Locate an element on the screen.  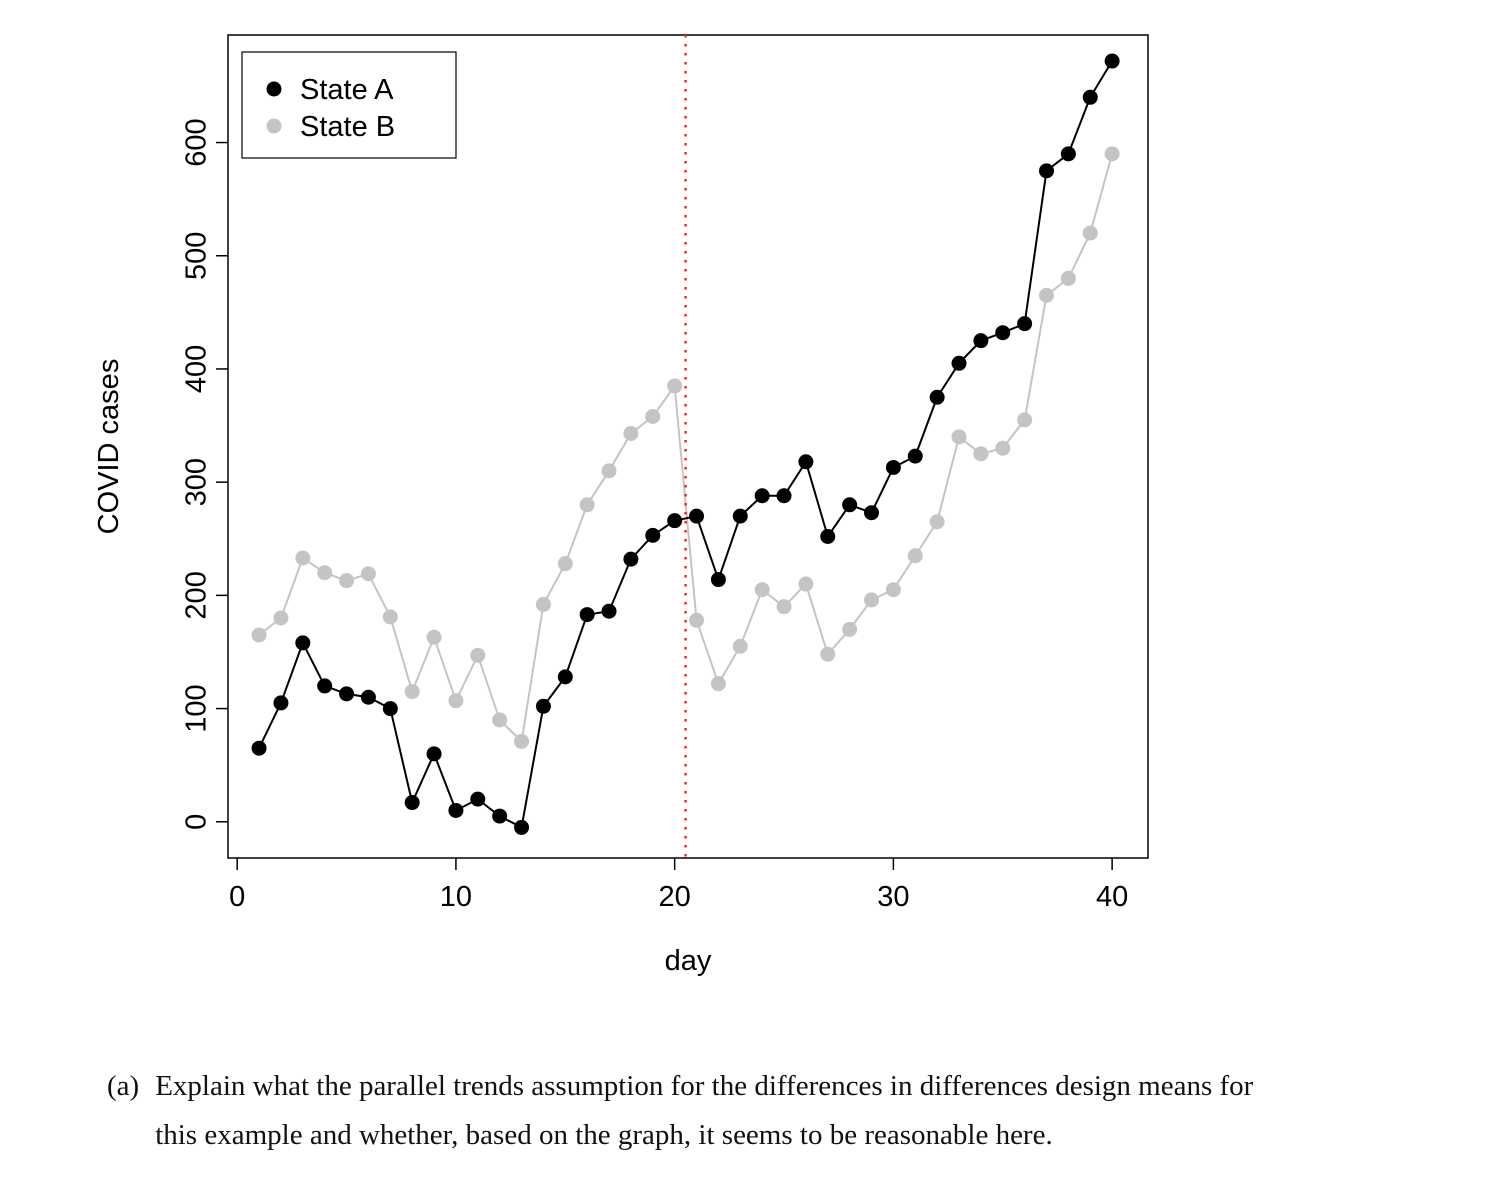
y-tick-label: 200 is located at coordinates (196, 595).